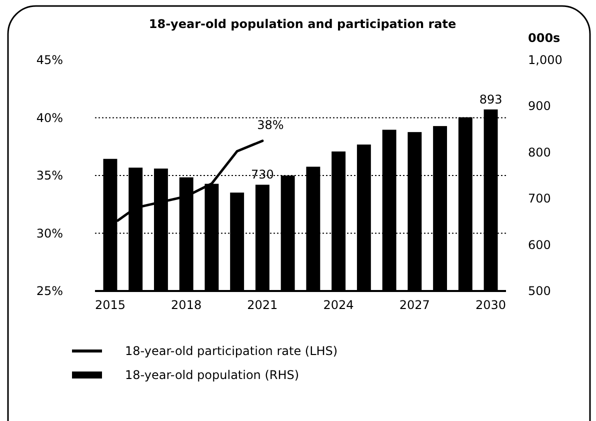 This screenshot has height=421, width=596. Describe the element at coordinates (49, 233) in the screenshot. I see `y-tick-label: 30%` at that location.